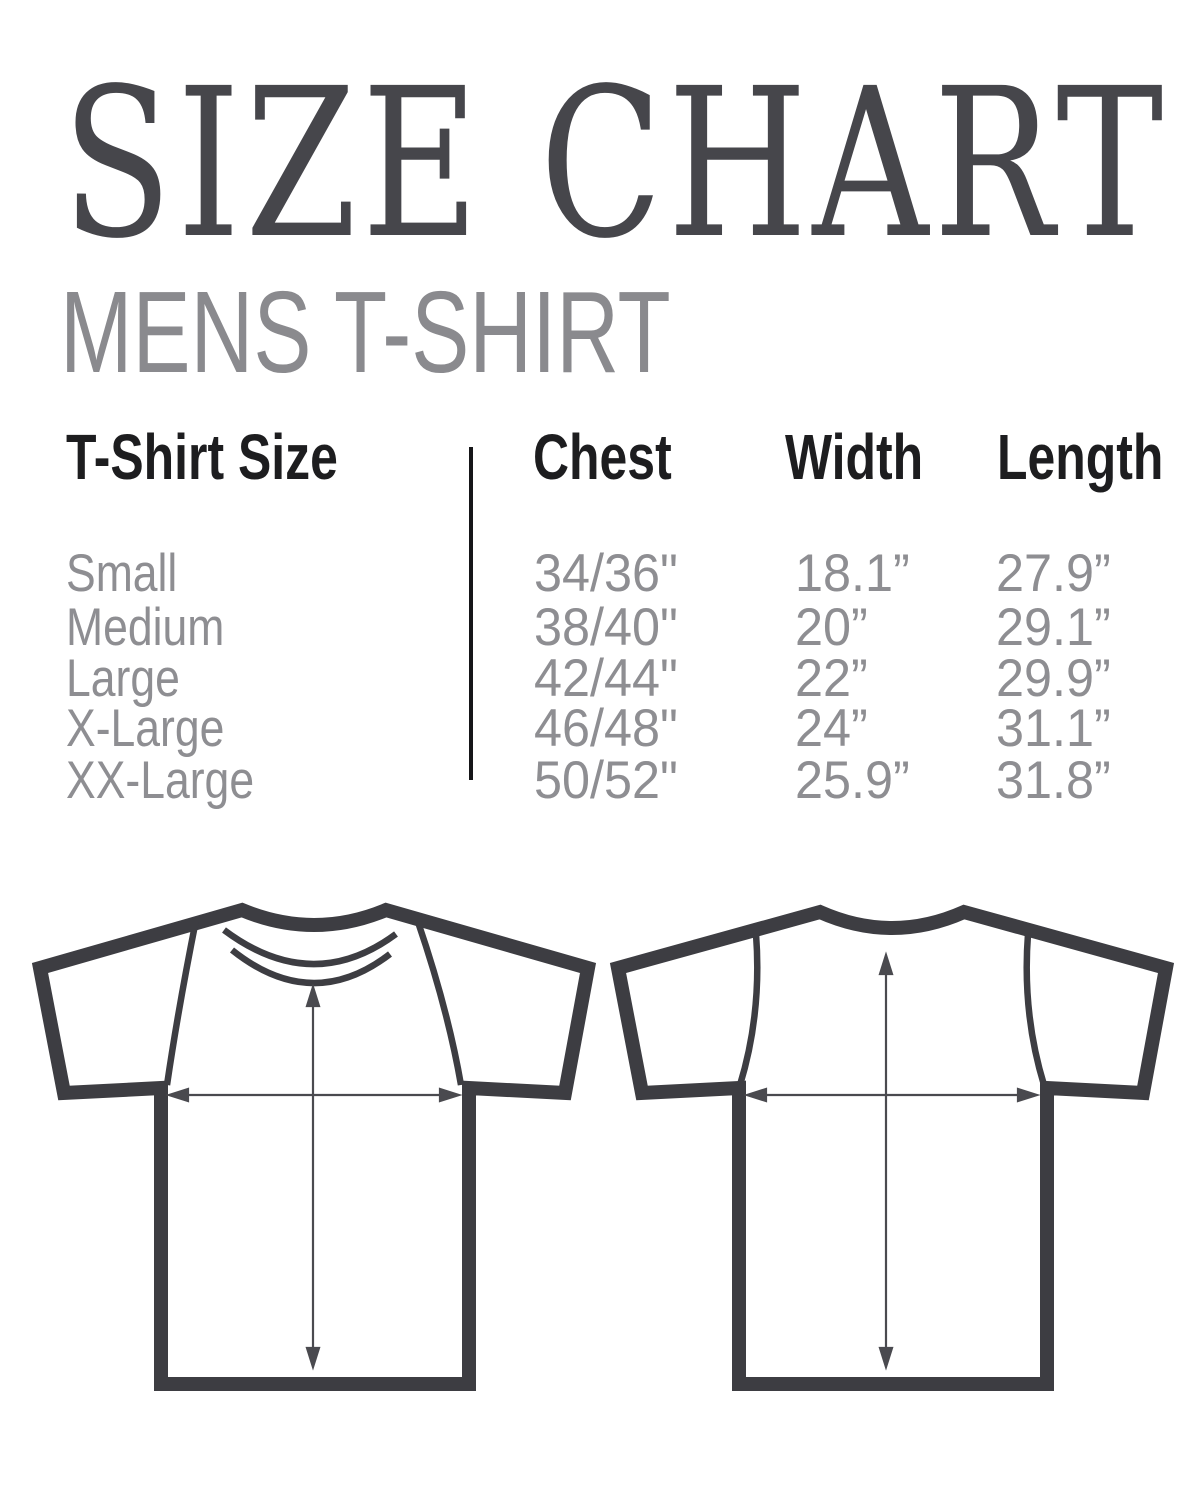 The height and width of the screenshot is (1500, 1200). Describe the element at coordinates (1053, 678) in the screenshot. I see `length-cell: 29.9”` at that location.